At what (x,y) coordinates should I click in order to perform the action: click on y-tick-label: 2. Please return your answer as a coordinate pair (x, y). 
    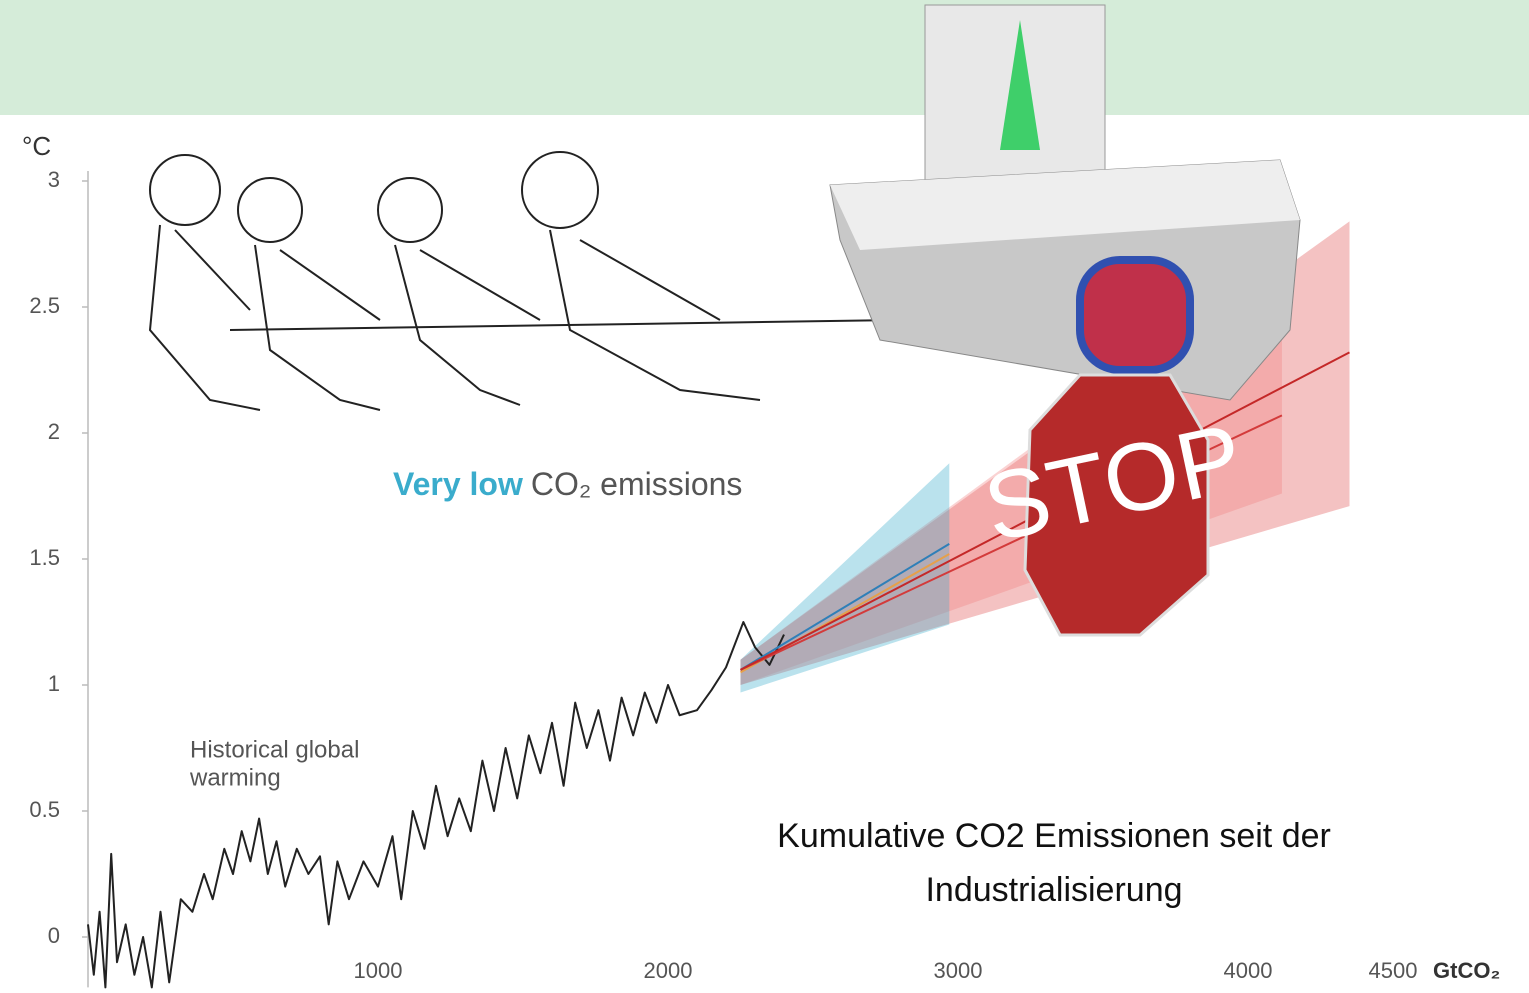
    Looking at the image, I should click on (54, 431).